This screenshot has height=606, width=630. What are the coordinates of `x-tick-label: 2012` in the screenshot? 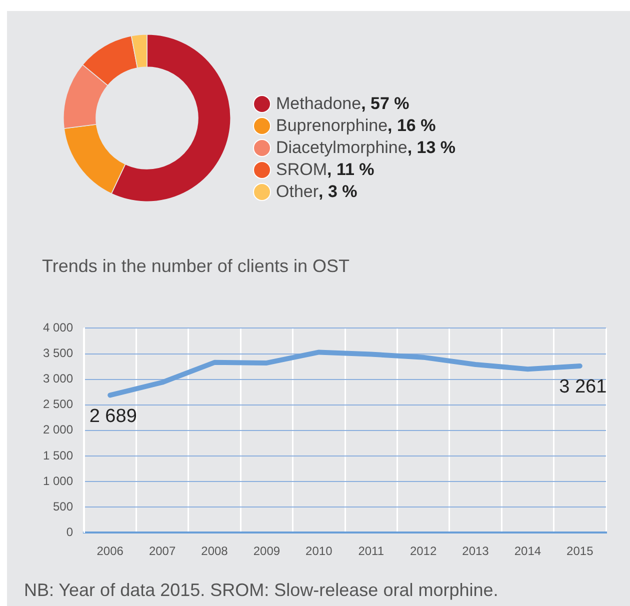 It's located at (423, 551).